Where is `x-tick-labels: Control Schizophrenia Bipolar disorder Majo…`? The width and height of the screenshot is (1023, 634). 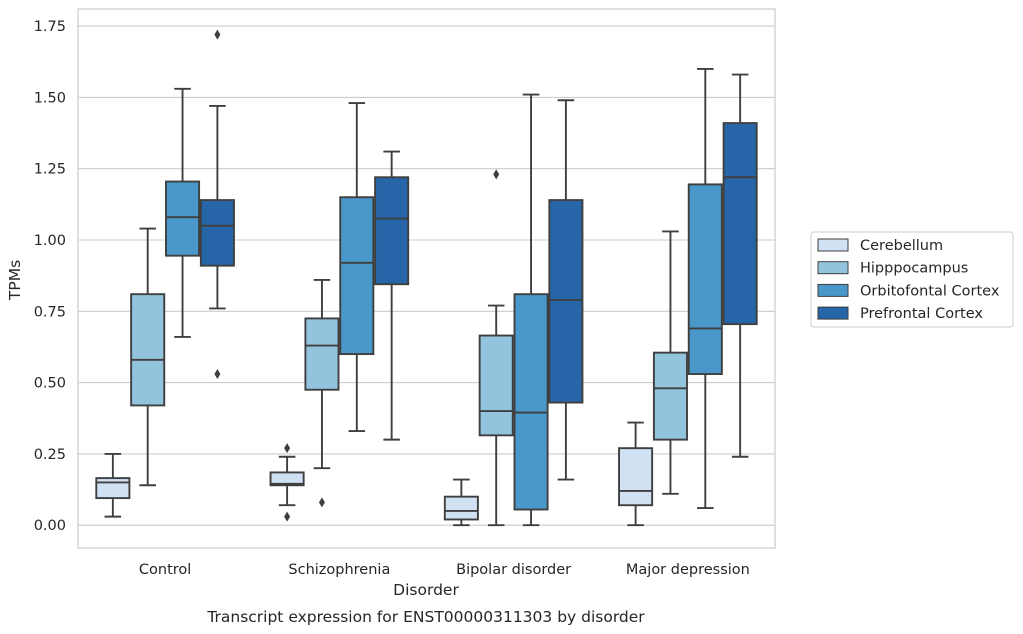
x-tick-labels: Control Schizophrenia Bipolar disorder Majo… is located at coordinates (444, 570).